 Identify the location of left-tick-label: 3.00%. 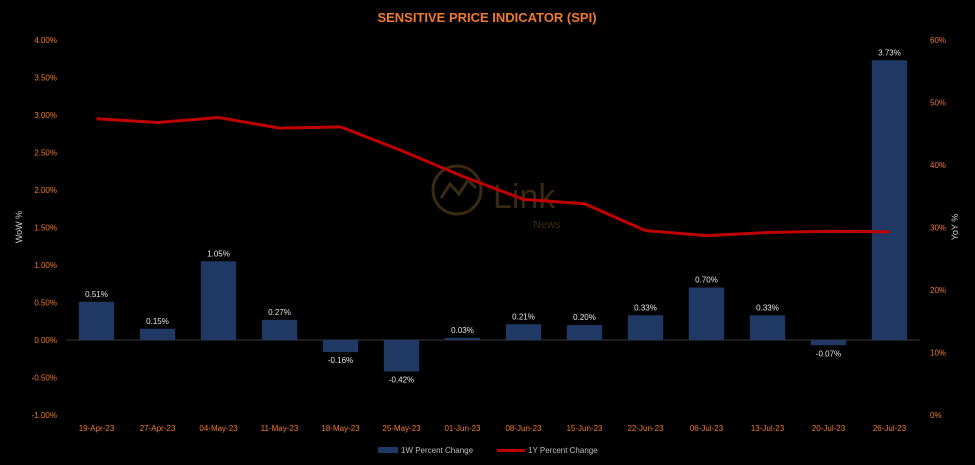
(45, 115).